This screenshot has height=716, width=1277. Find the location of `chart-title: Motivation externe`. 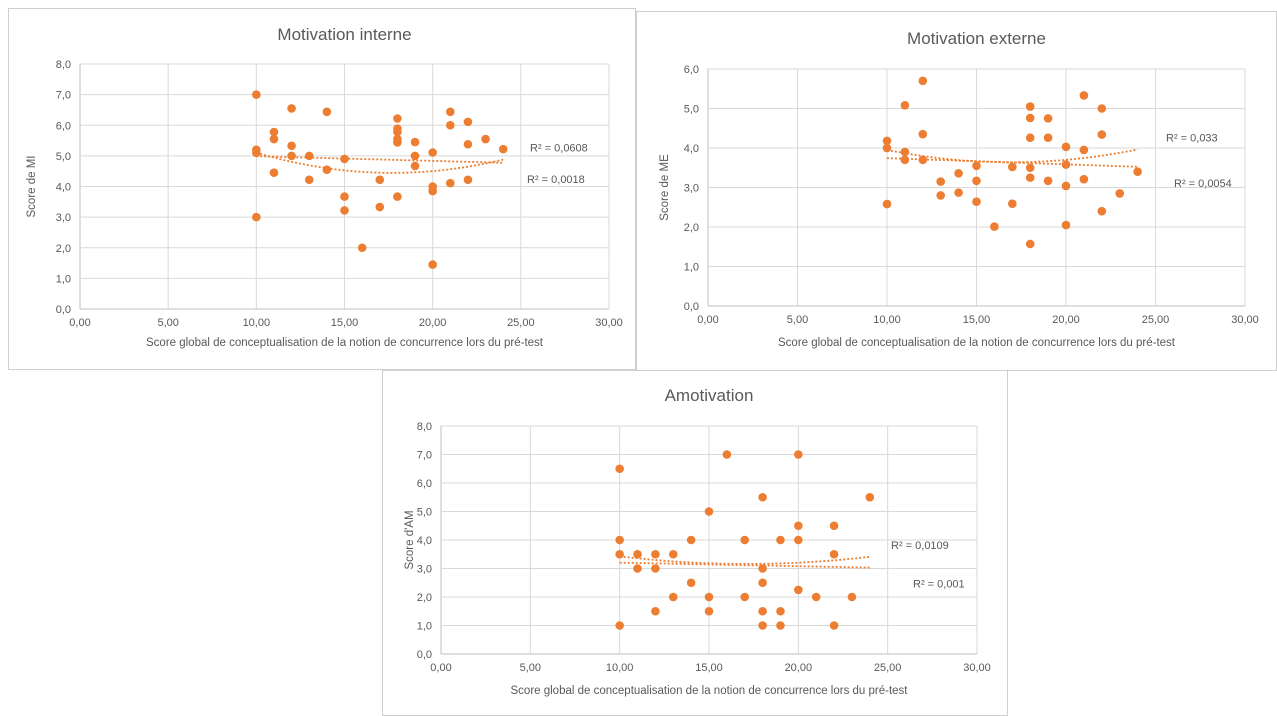

chart-title: Motivation externe is located at coordinates (976, 38).